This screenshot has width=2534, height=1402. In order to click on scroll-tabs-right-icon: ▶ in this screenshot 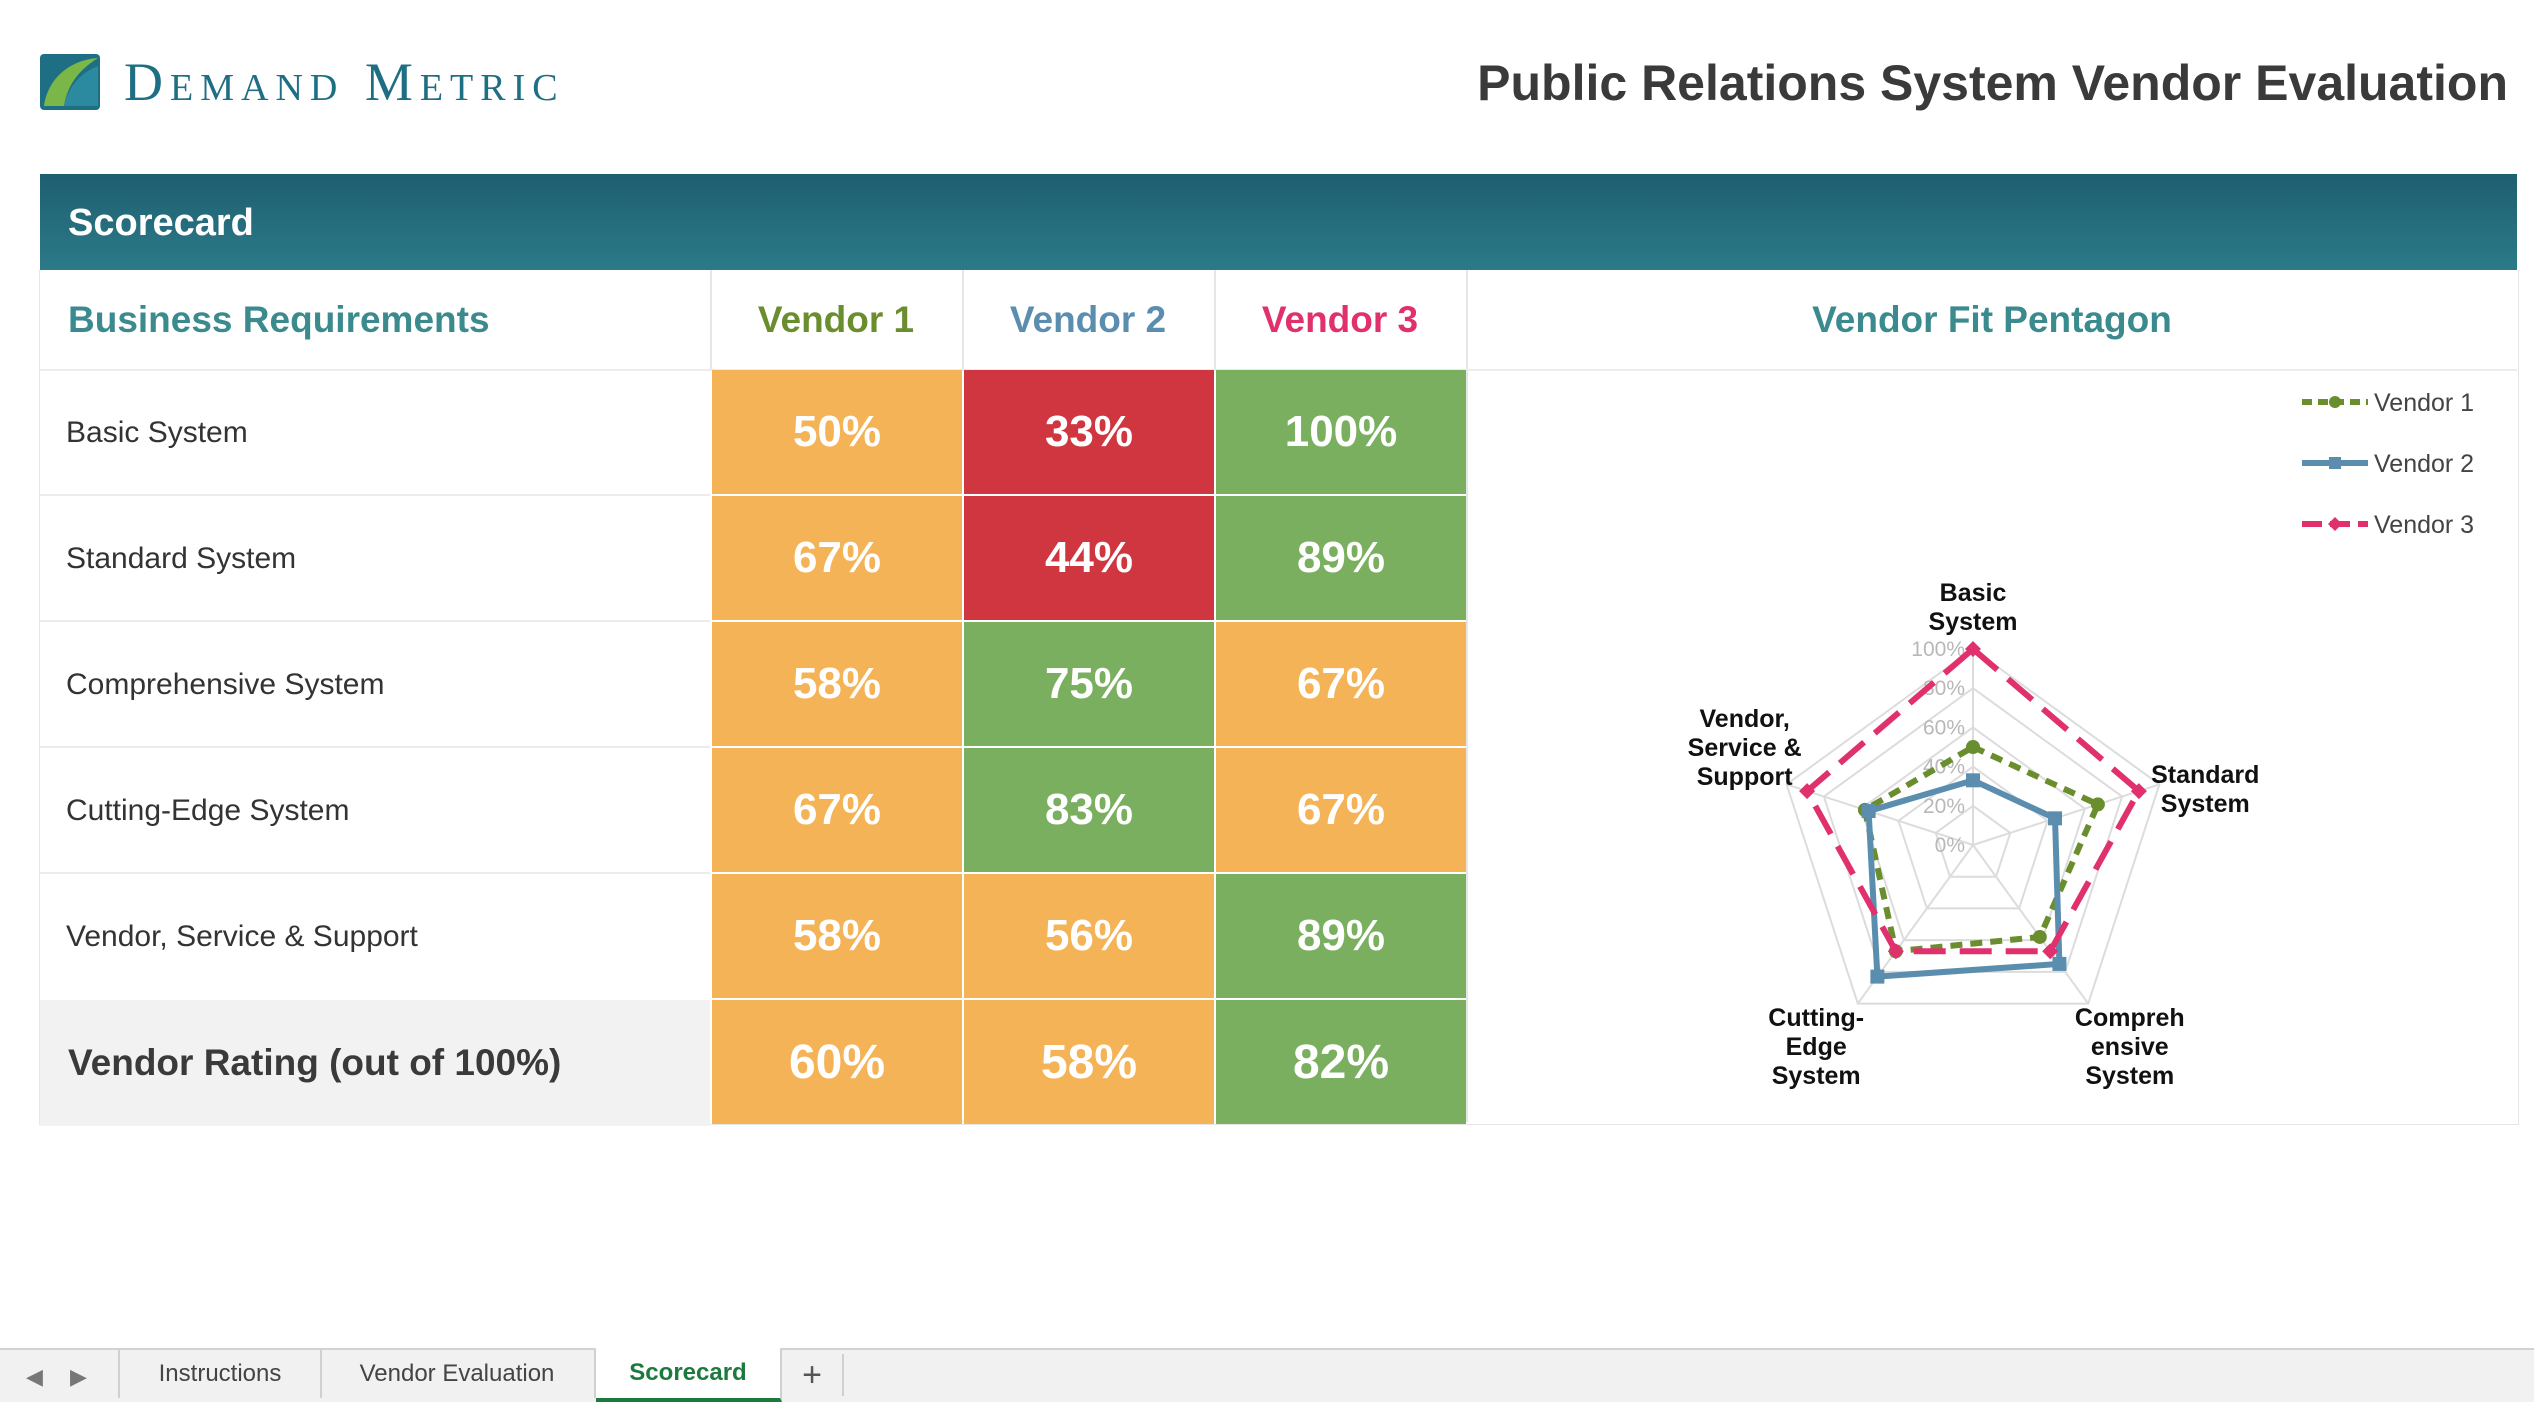, I will do `click(78, 1376)`.